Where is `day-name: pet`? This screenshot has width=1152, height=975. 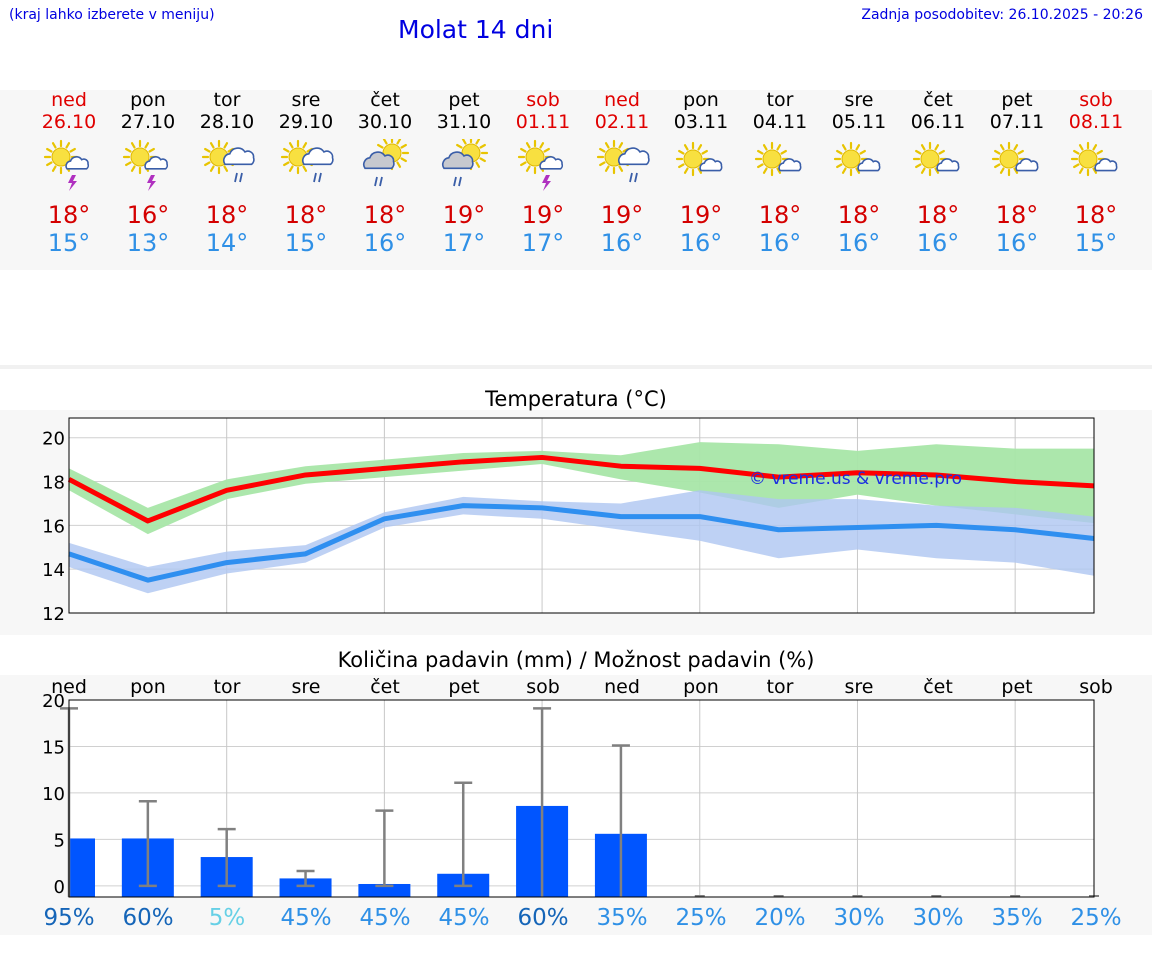 day-name: pet is located at coordinates (464, 100).